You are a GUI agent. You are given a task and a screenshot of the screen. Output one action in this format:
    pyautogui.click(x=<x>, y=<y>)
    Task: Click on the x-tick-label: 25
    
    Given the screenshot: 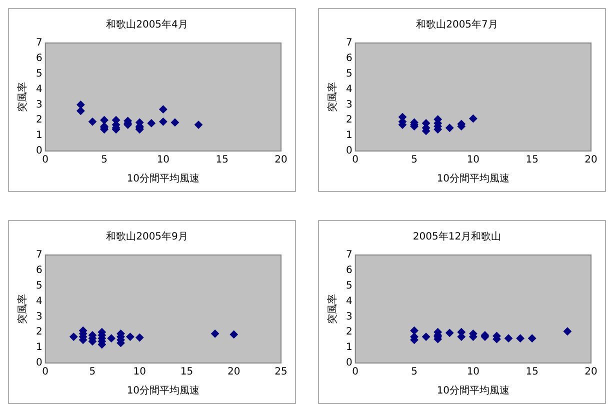 What is the action you would take?
    pyautogui.click(x=281, y=372)
    